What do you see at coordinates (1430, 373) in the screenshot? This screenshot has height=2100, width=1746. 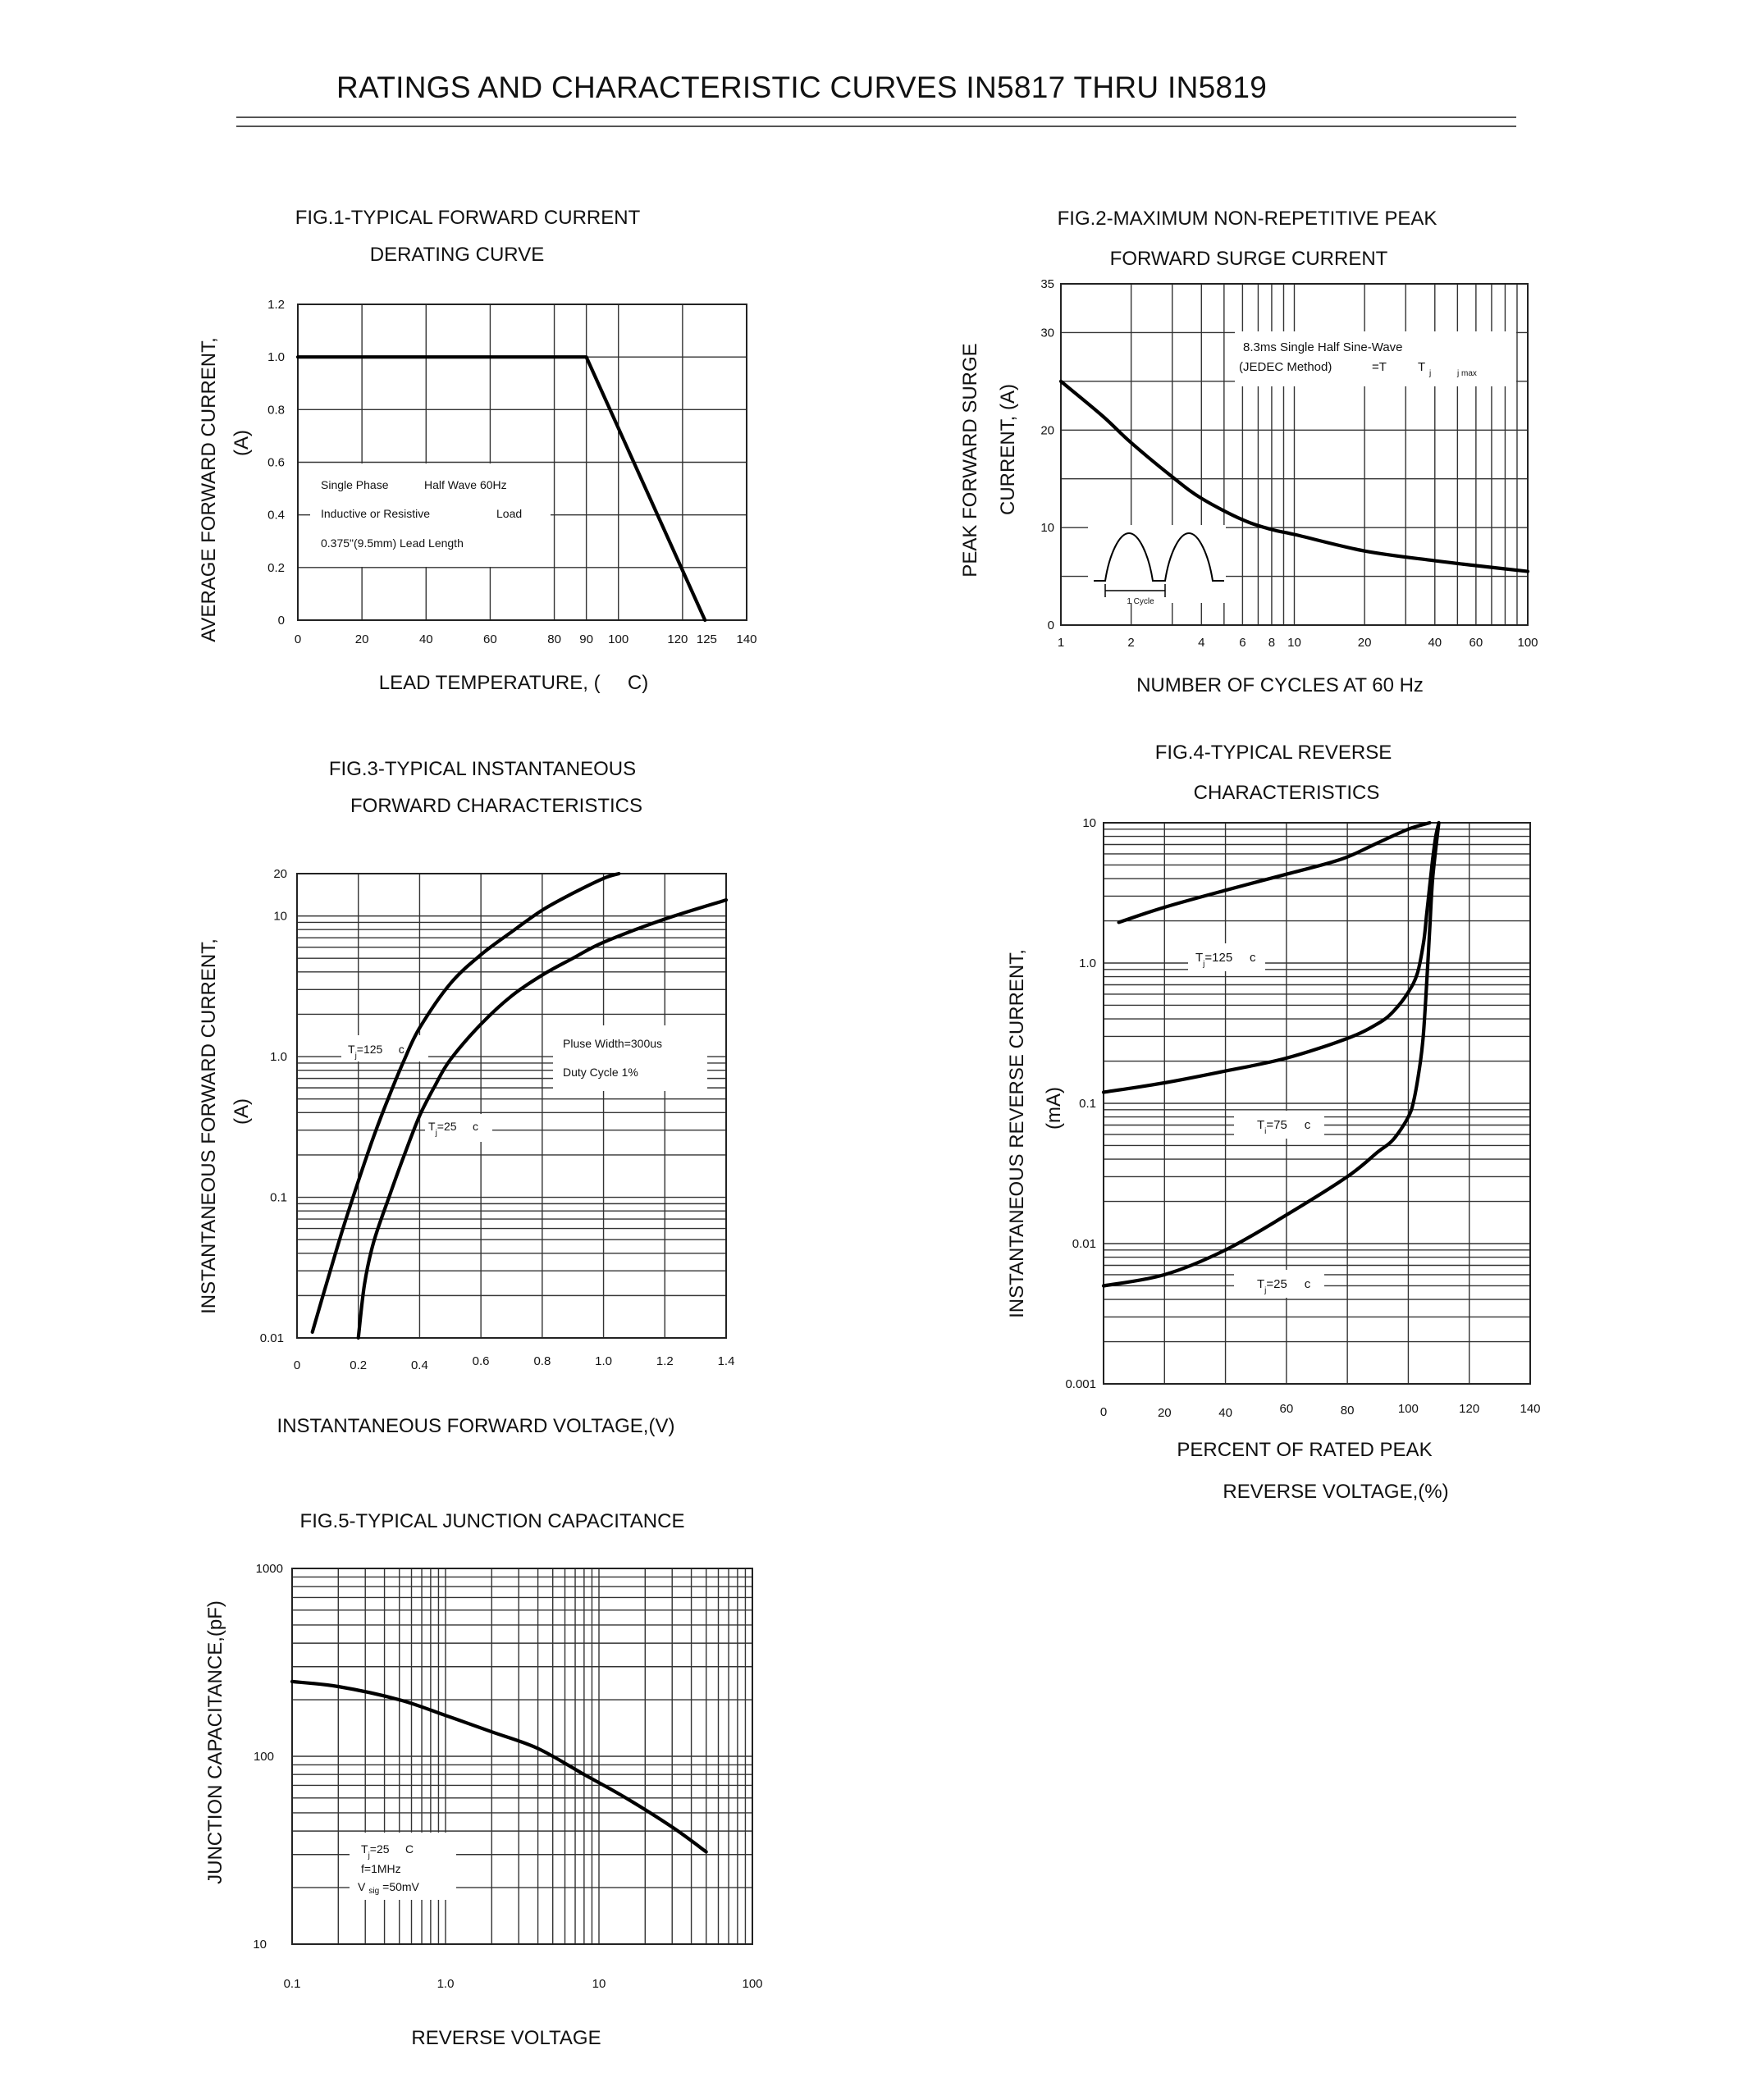 I see `fig2-annotation-sub-j: j` at bounding box center [1430, 373].